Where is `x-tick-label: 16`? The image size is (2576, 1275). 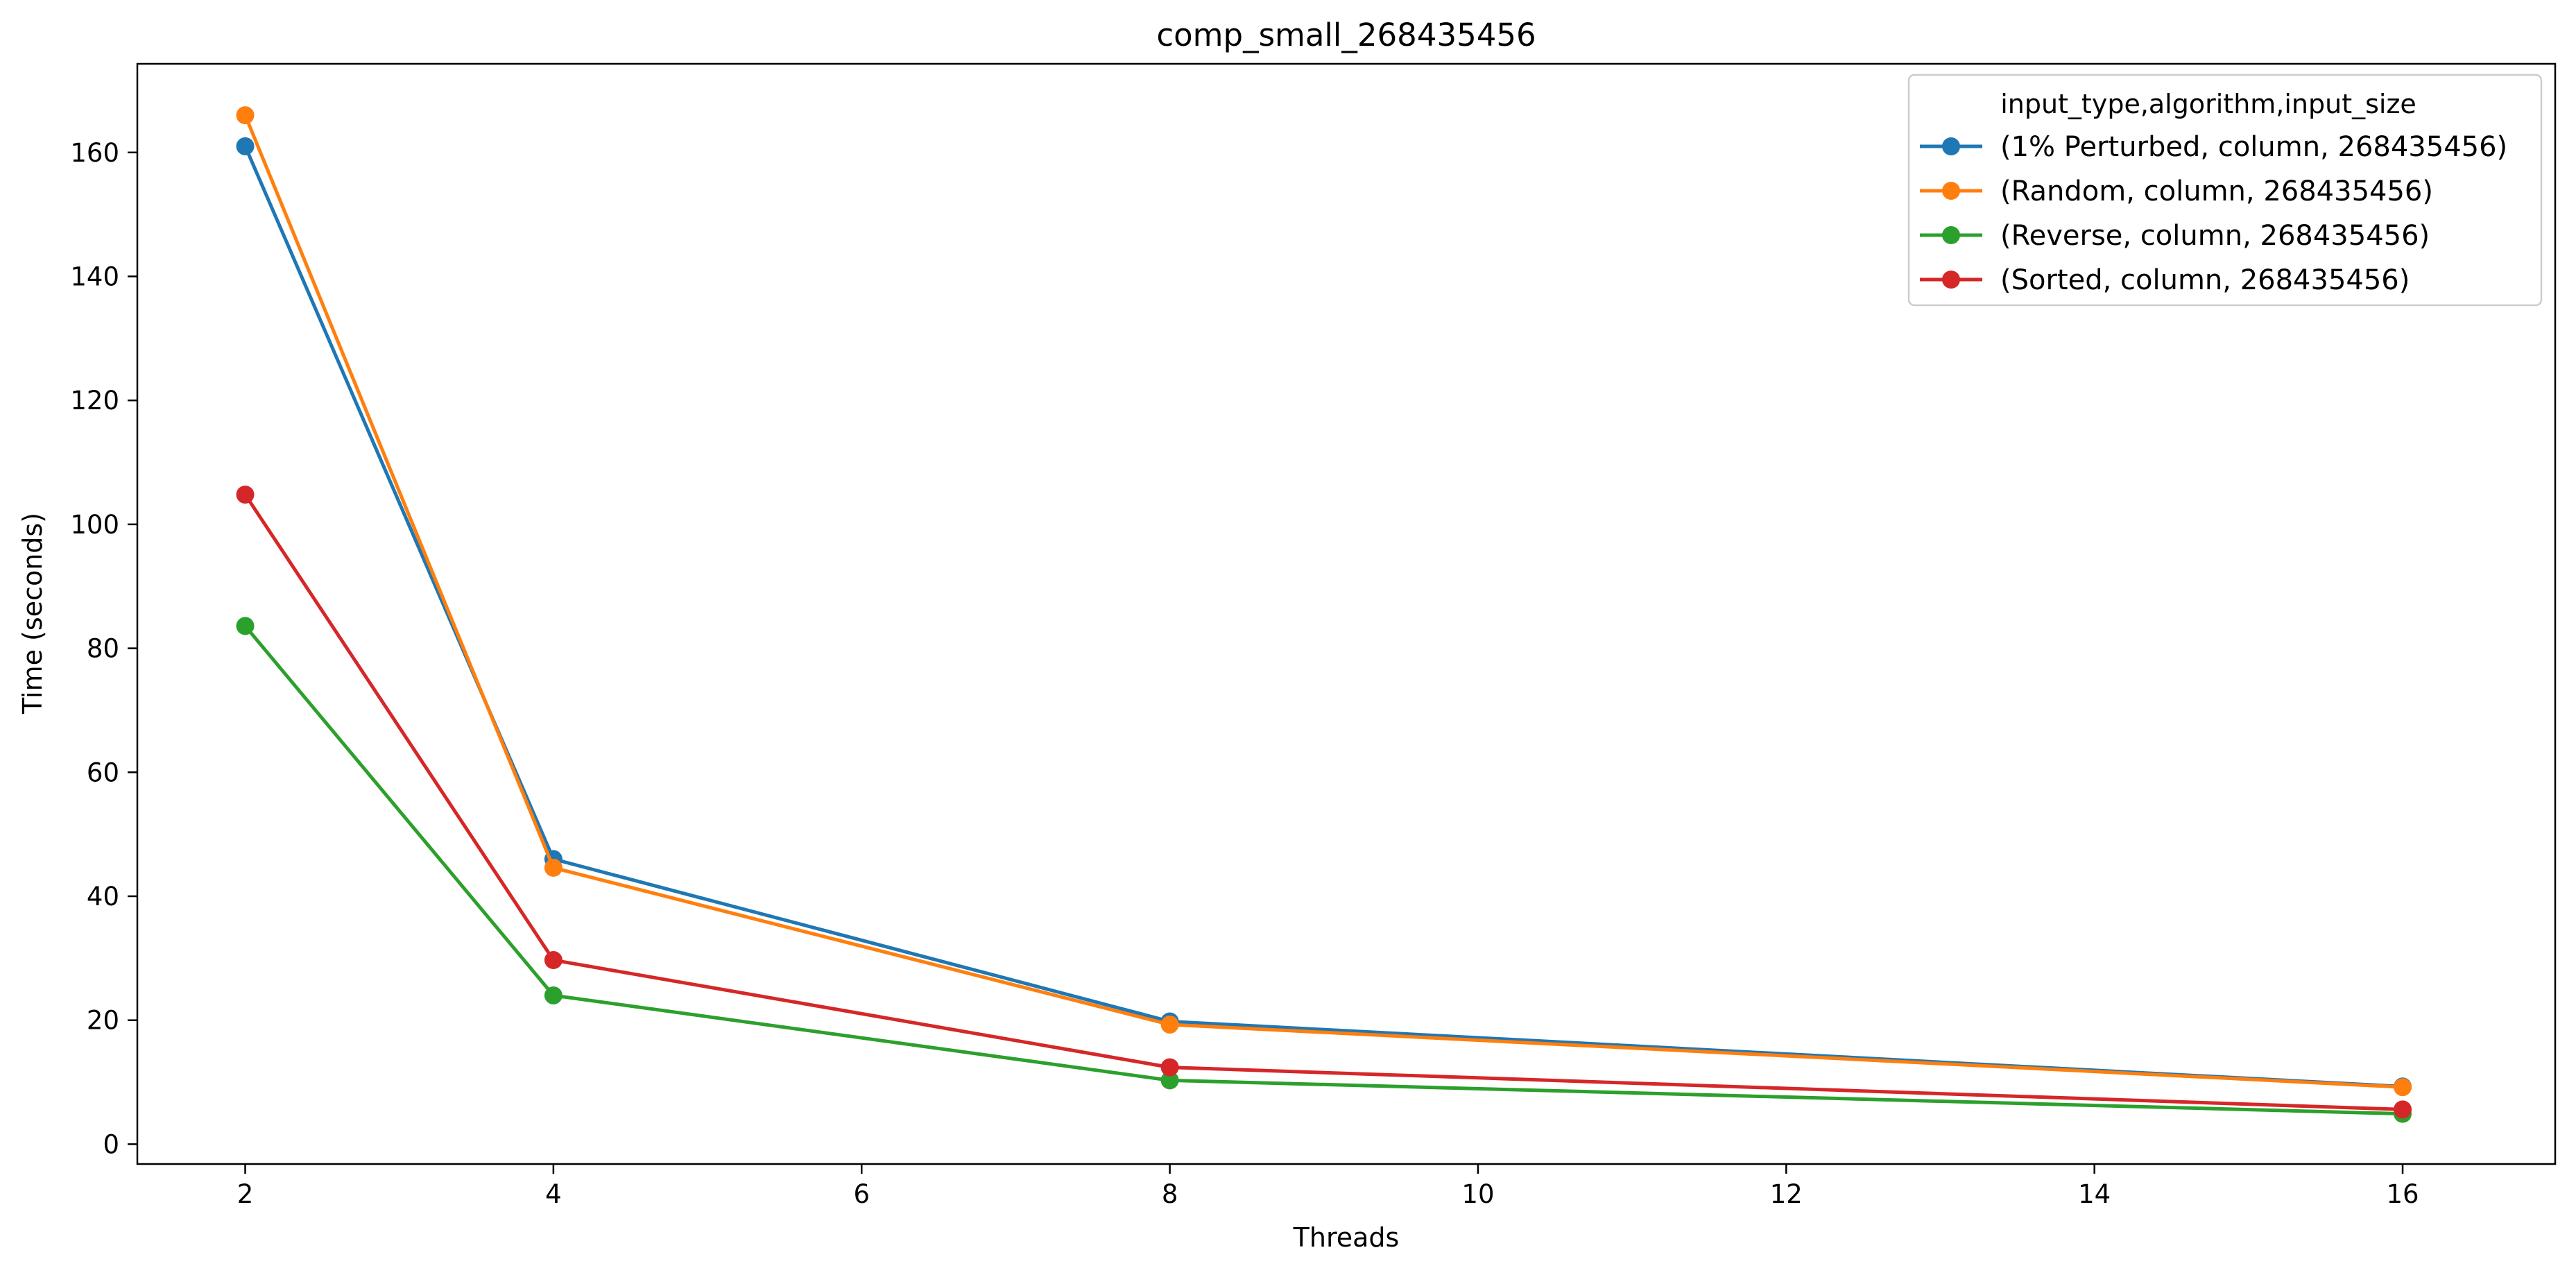 x-tick-label: 16 is located at coordinates (2402, 1194).